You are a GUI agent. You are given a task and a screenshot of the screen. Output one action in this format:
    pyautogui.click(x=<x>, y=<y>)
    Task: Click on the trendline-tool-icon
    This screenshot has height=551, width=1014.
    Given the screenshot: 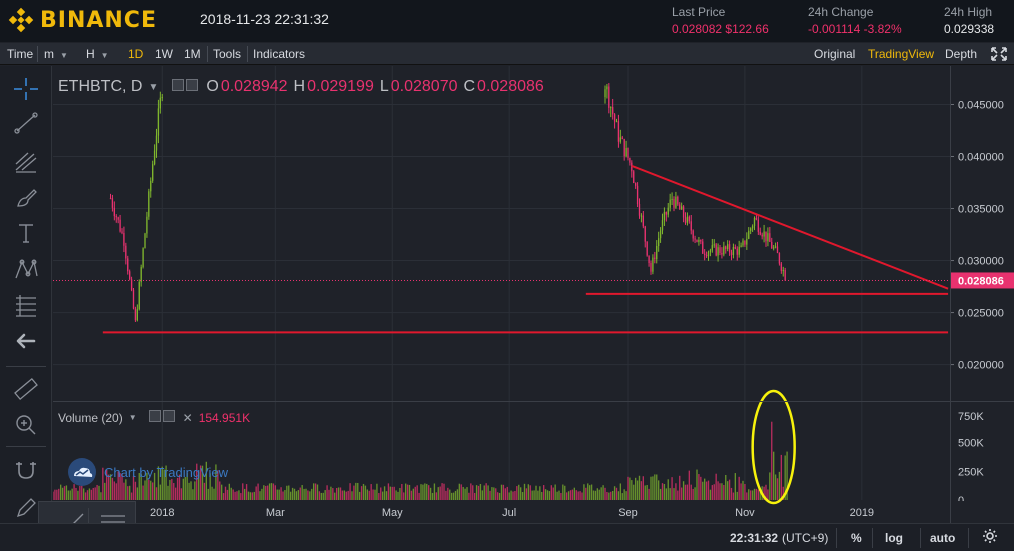 What is the action you would take?
    pyautogui.click(x=26, y=123)
    